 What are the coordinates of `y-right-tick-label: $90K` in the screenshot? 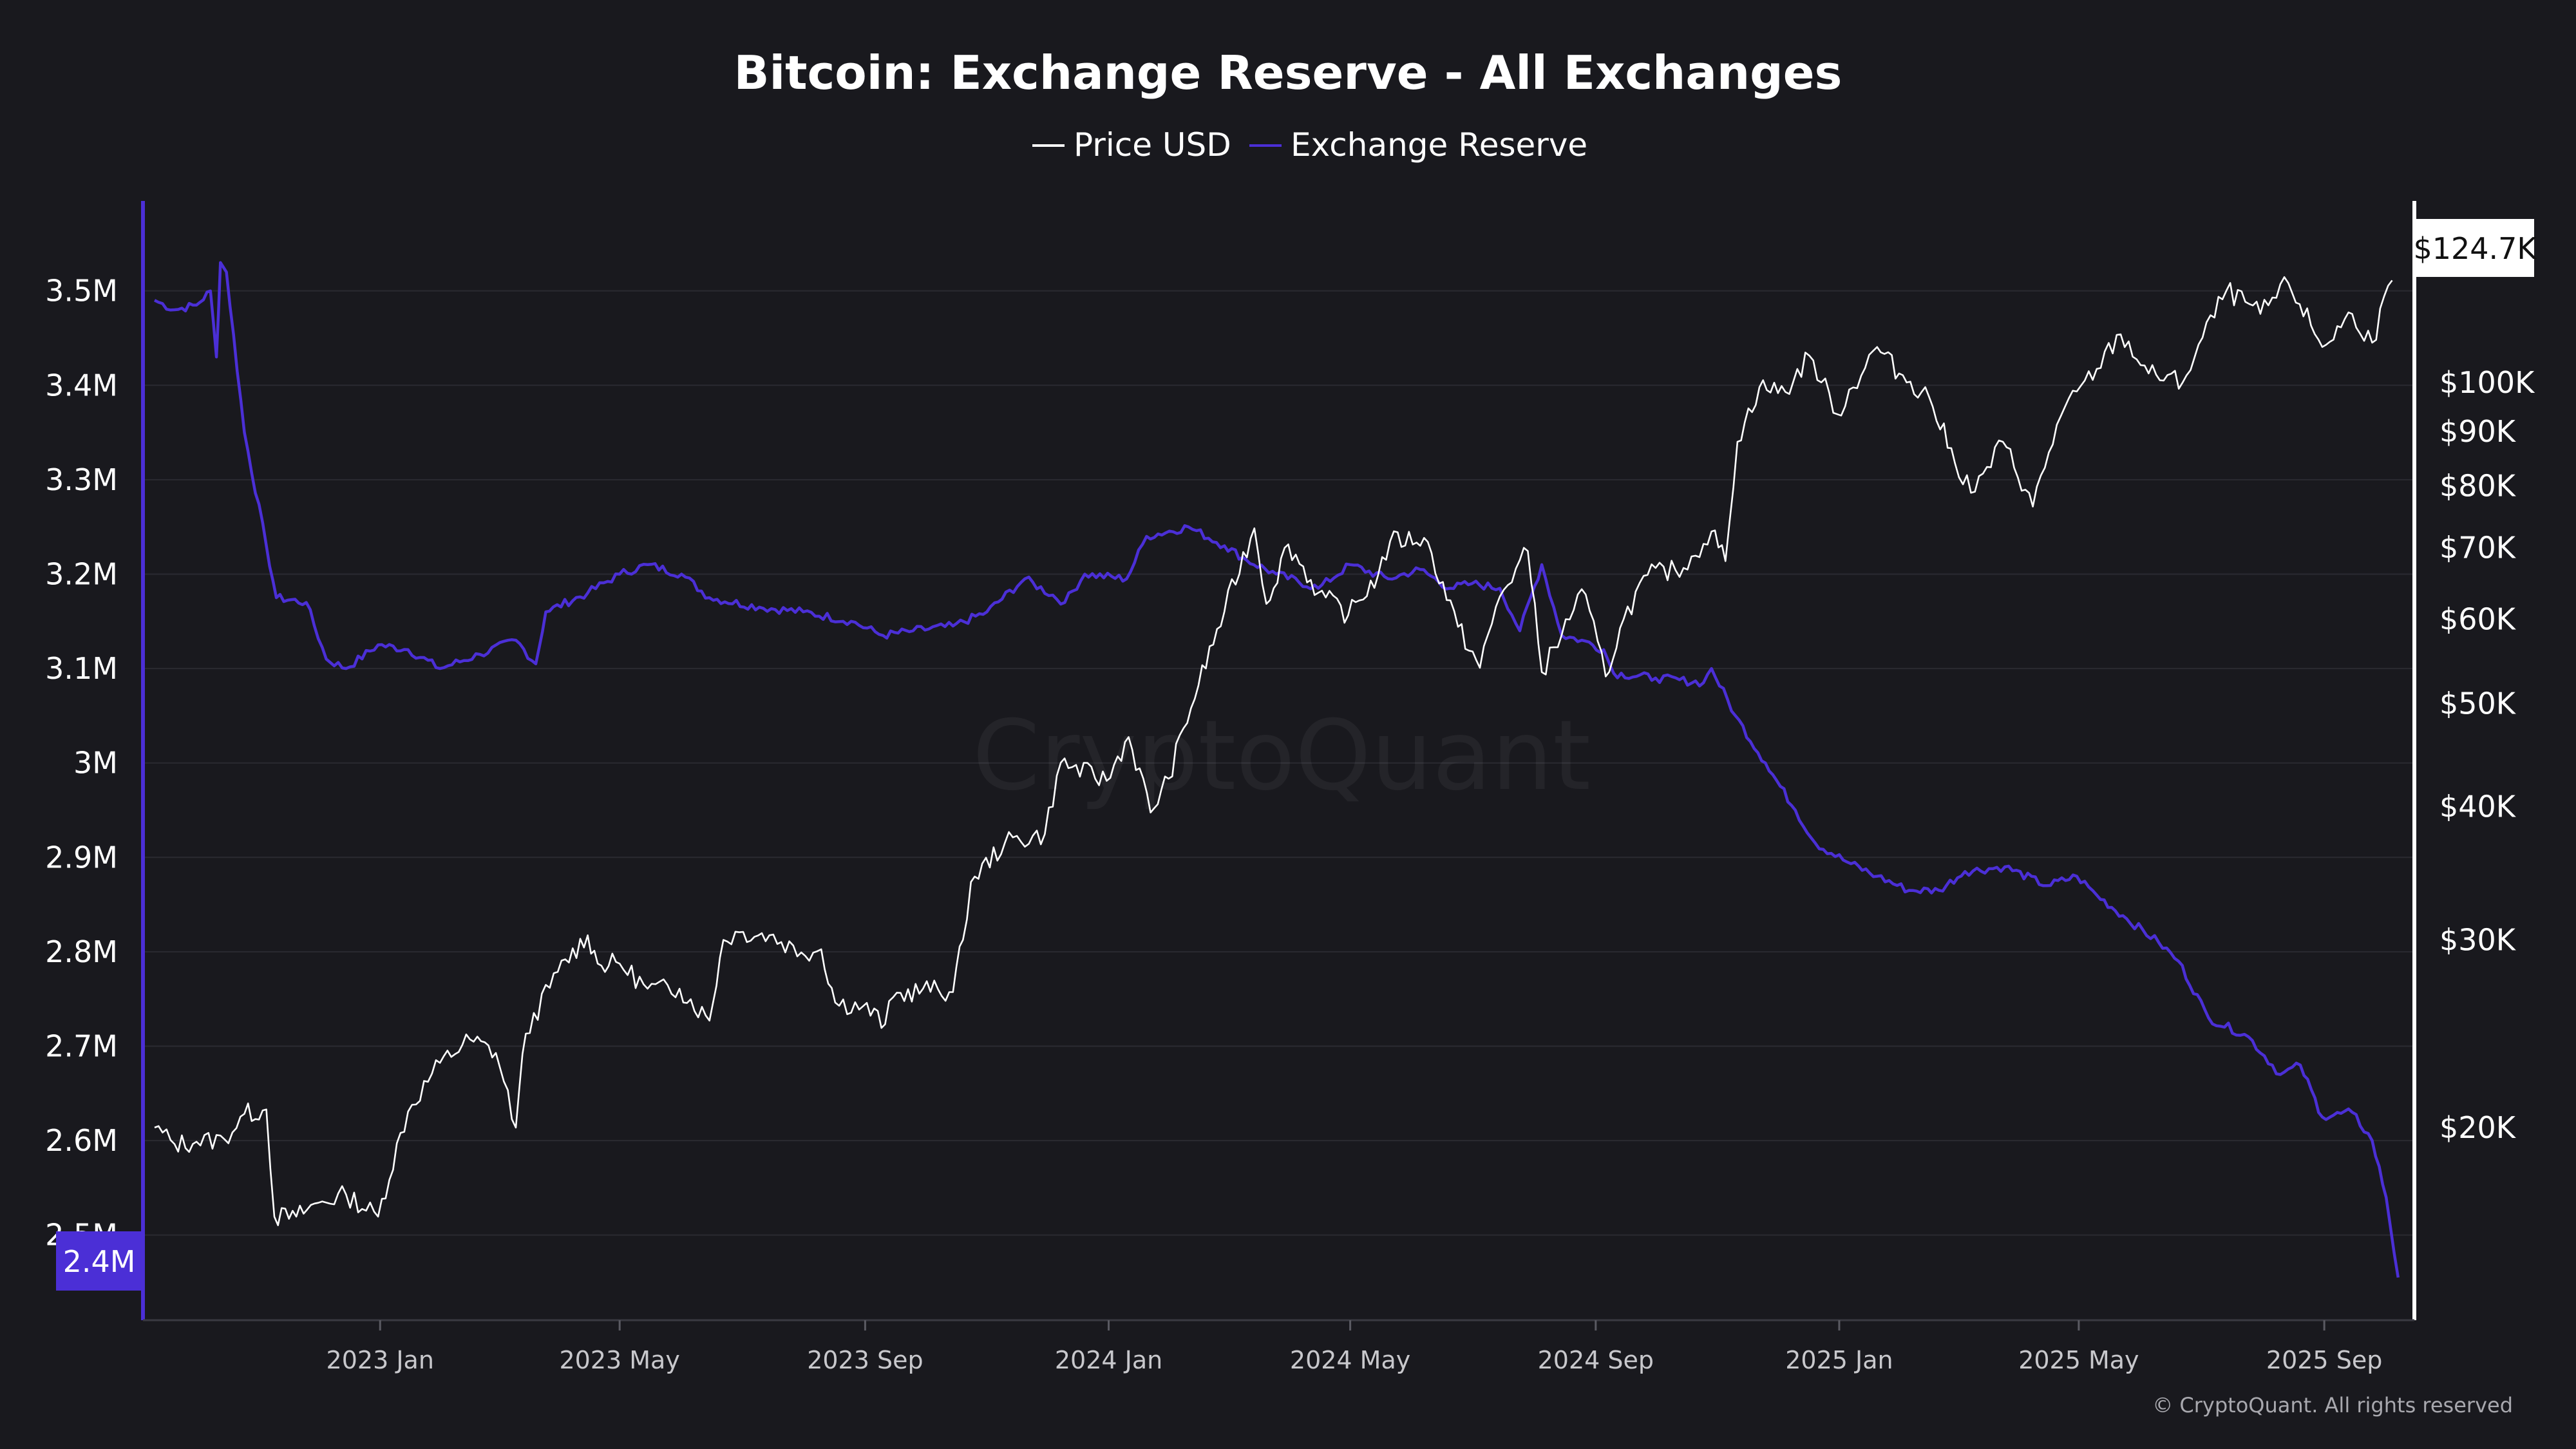 It's located at (2478, 431).